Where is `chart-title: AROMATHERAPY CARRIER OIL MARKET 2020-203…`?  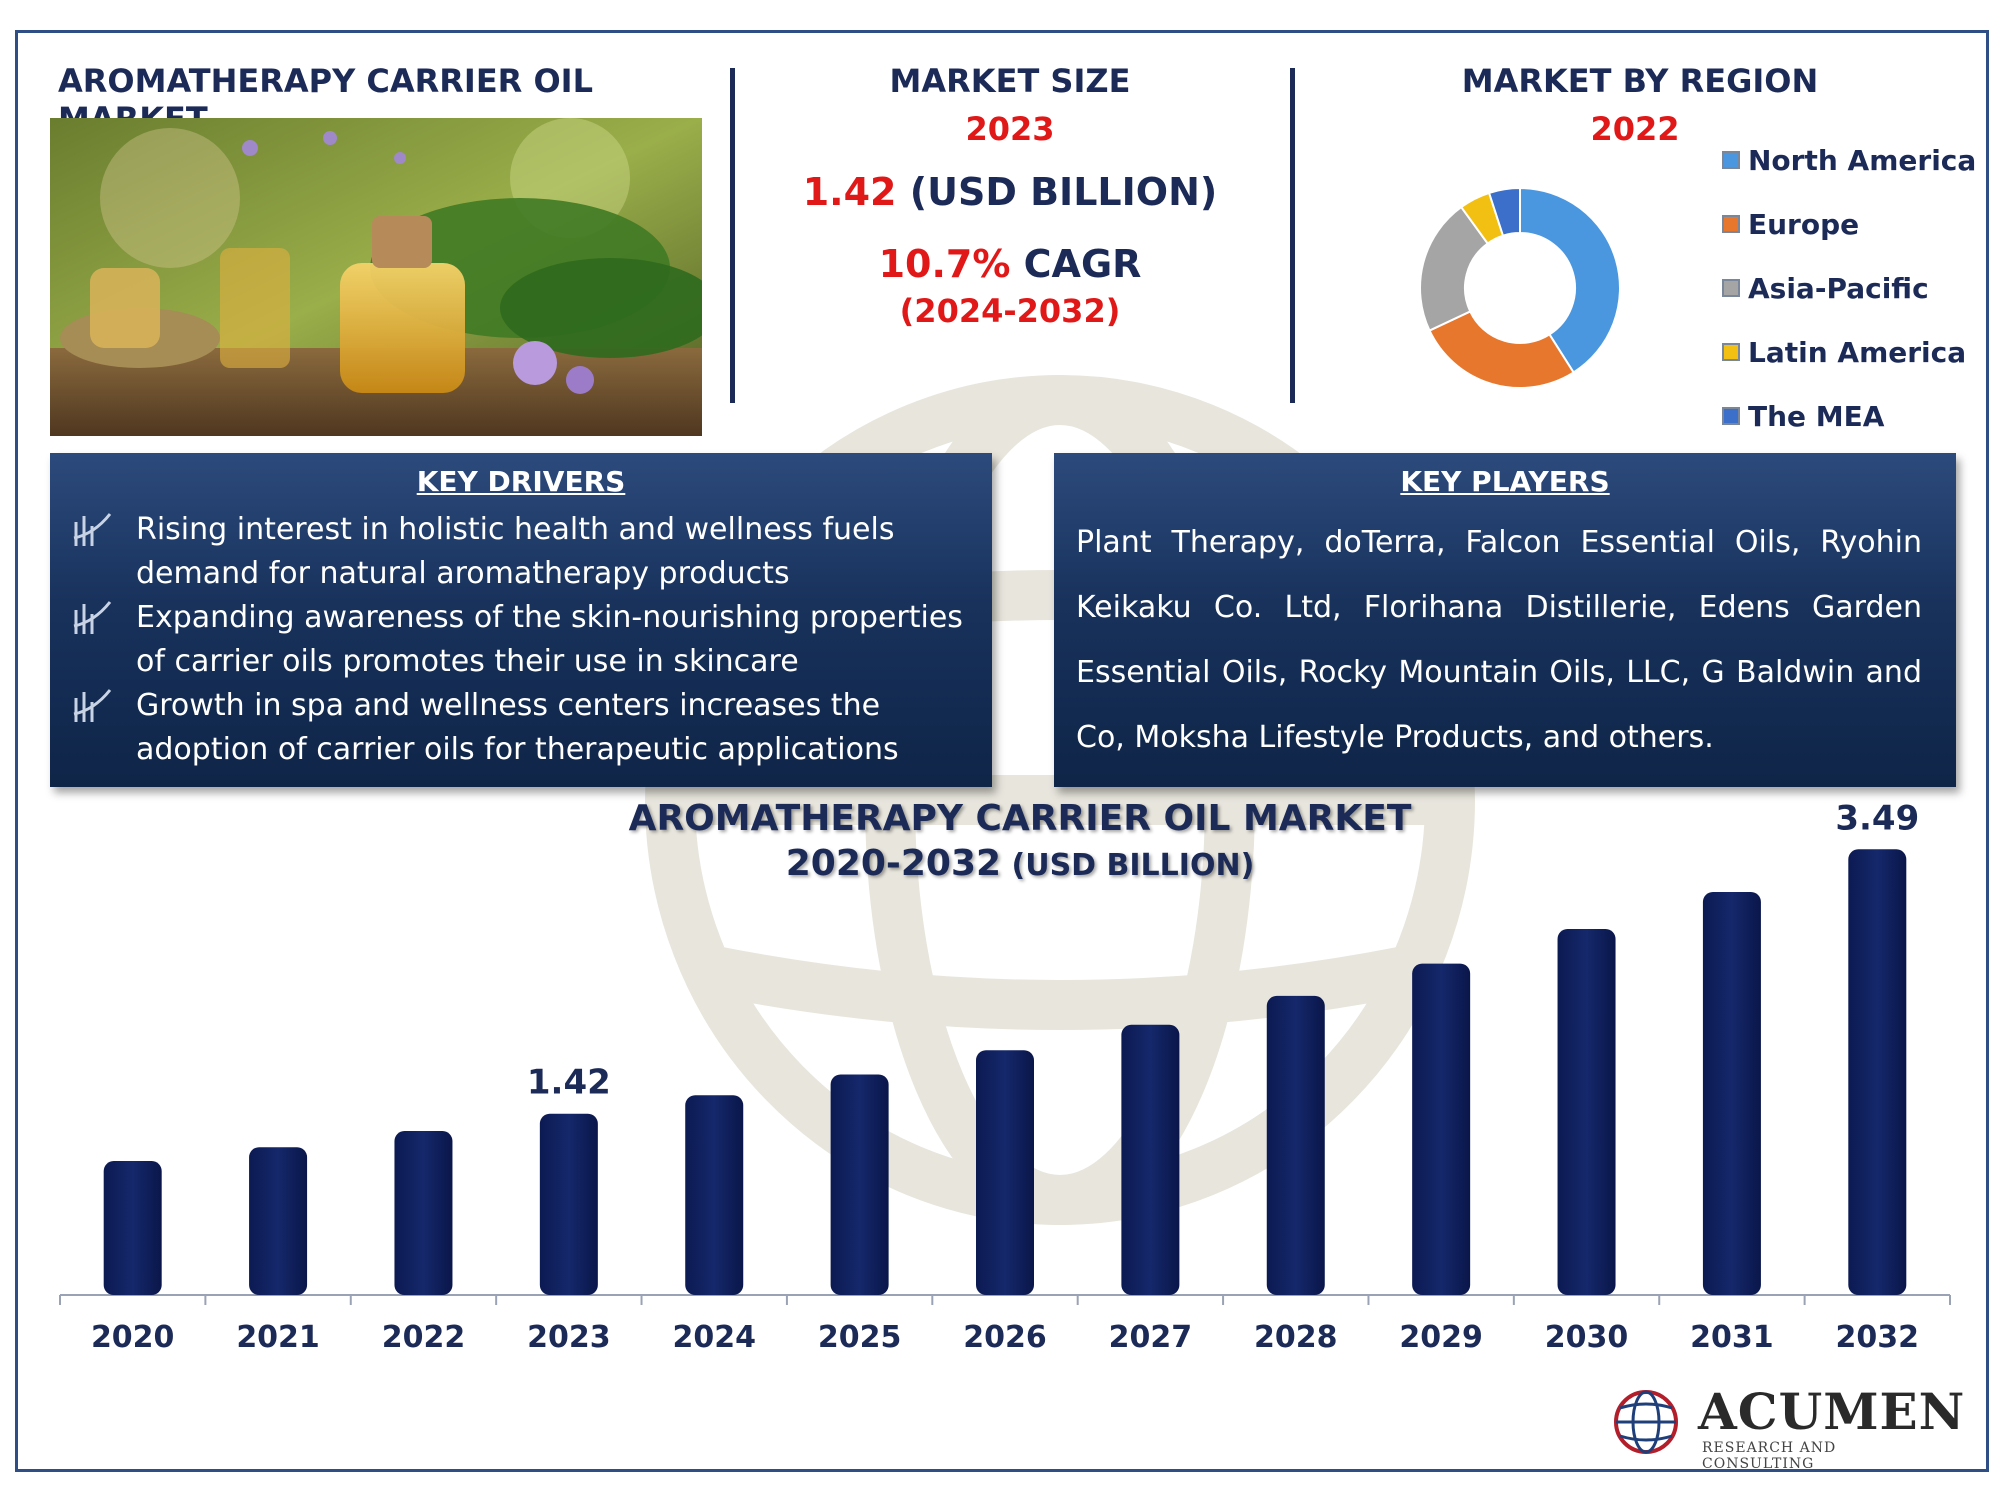 chart-title: AROMATHERAPY CARRIER OIL MARKET 2020-203… is located at coordinates (1020, 841).